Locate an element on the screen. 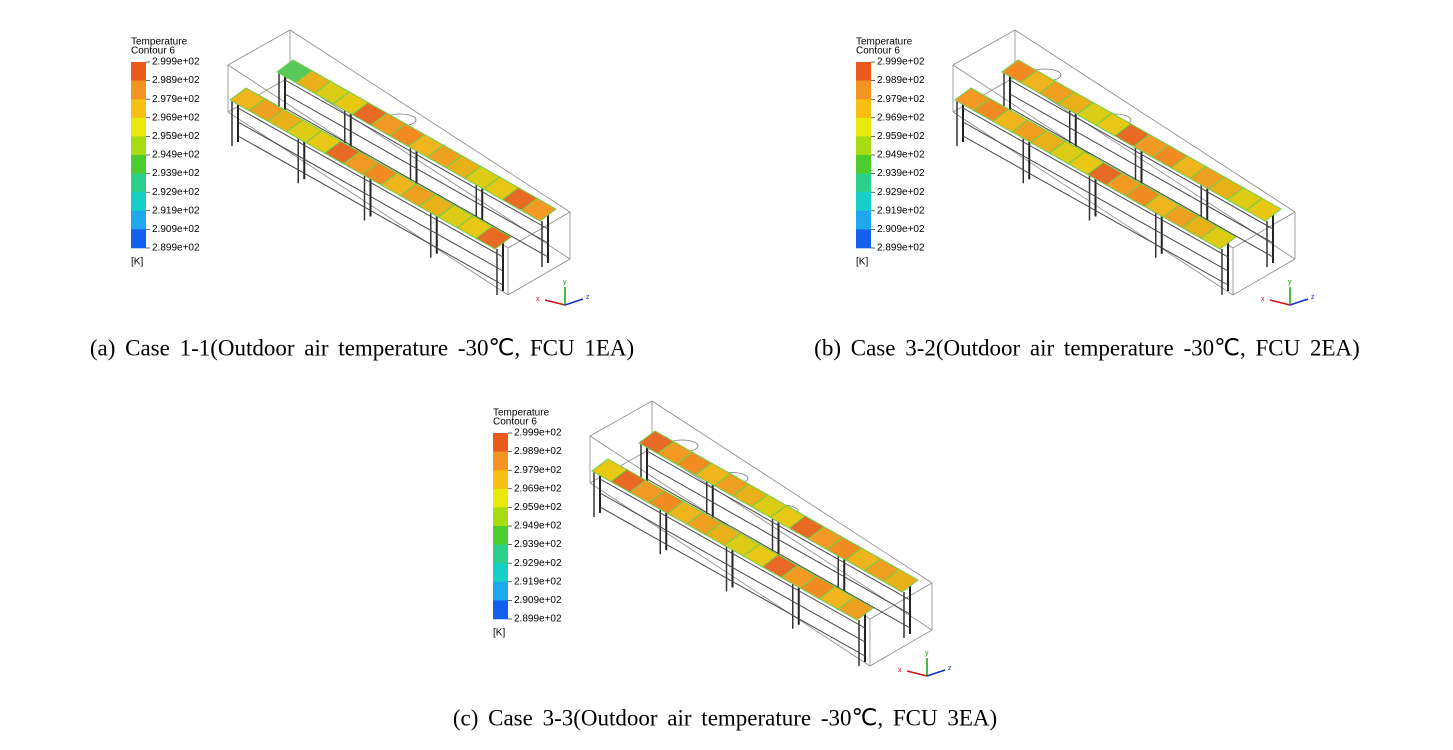 Image resolution: width=1453 pixels, height=750 pixels. colorbar-label: 2.959e+02 is located at coordinates (176, 136).